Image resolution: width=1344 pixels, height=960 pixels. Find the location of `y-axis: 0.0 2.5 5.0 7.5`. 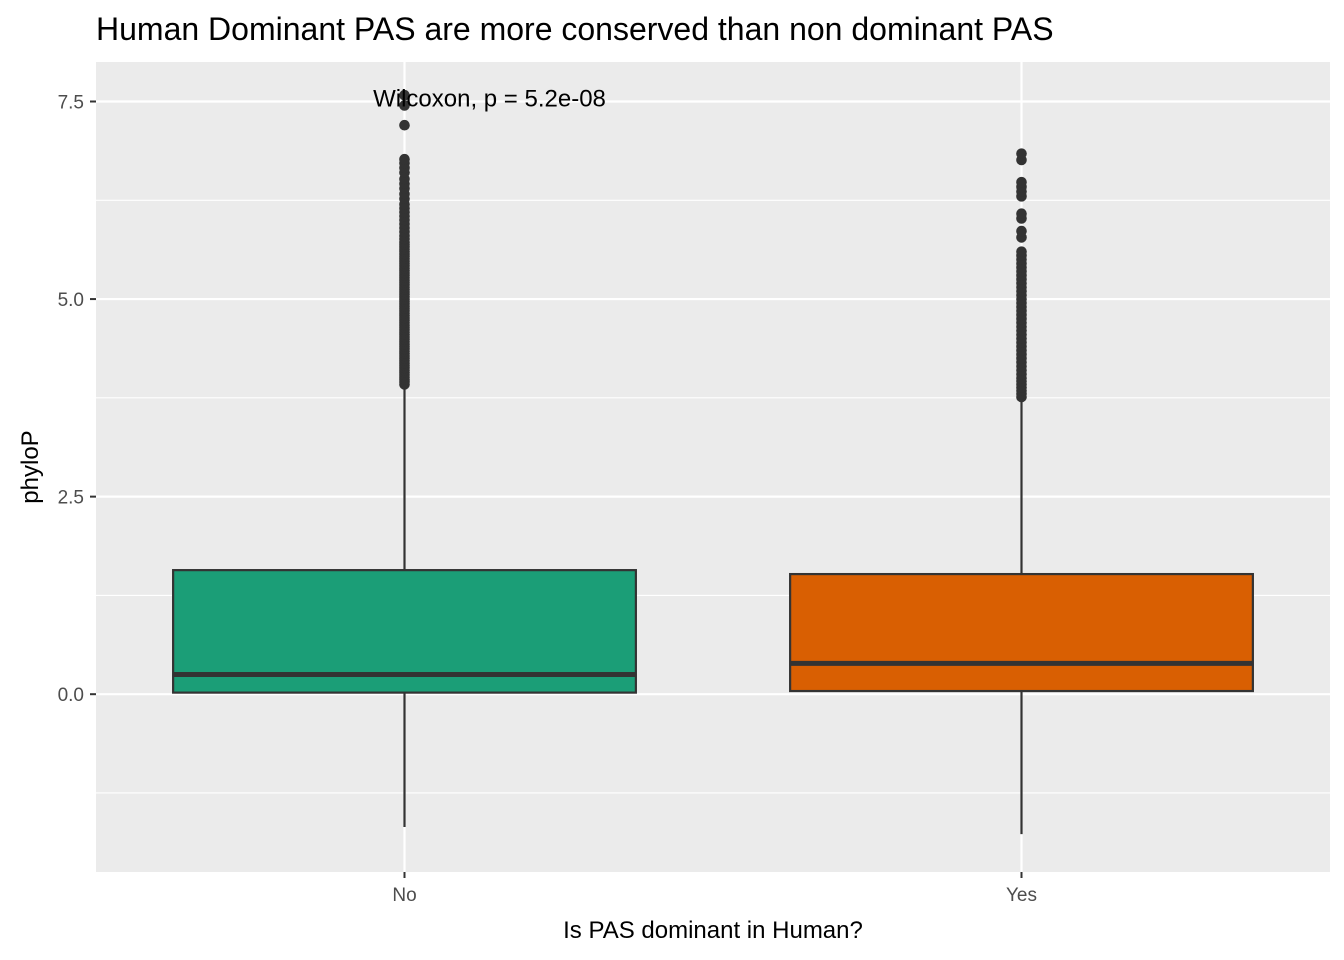

y-axis: 0.0 2.5 5.0 7.5 is located at coordinates (77, 399).